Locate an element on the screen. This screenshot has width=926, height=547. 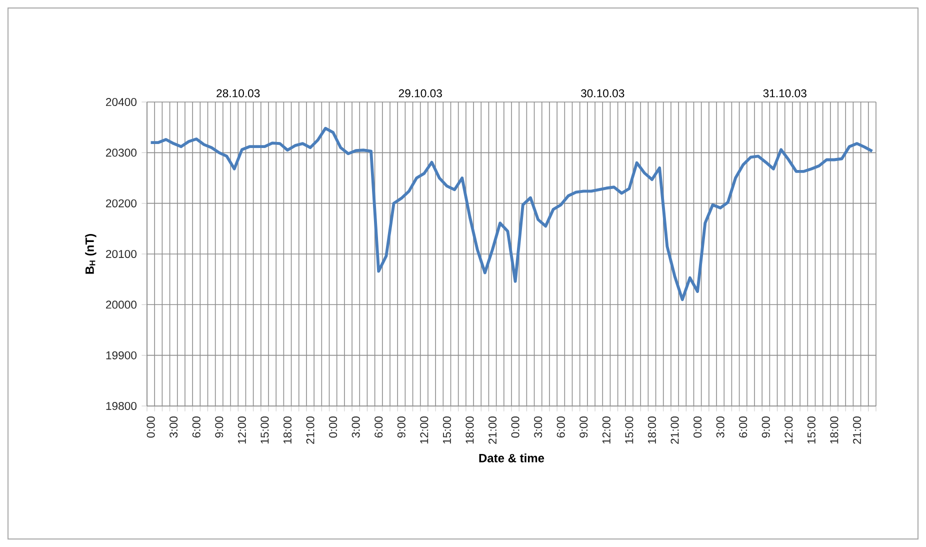
y-tick-label: 19900 is located at coordinates (121, 355).